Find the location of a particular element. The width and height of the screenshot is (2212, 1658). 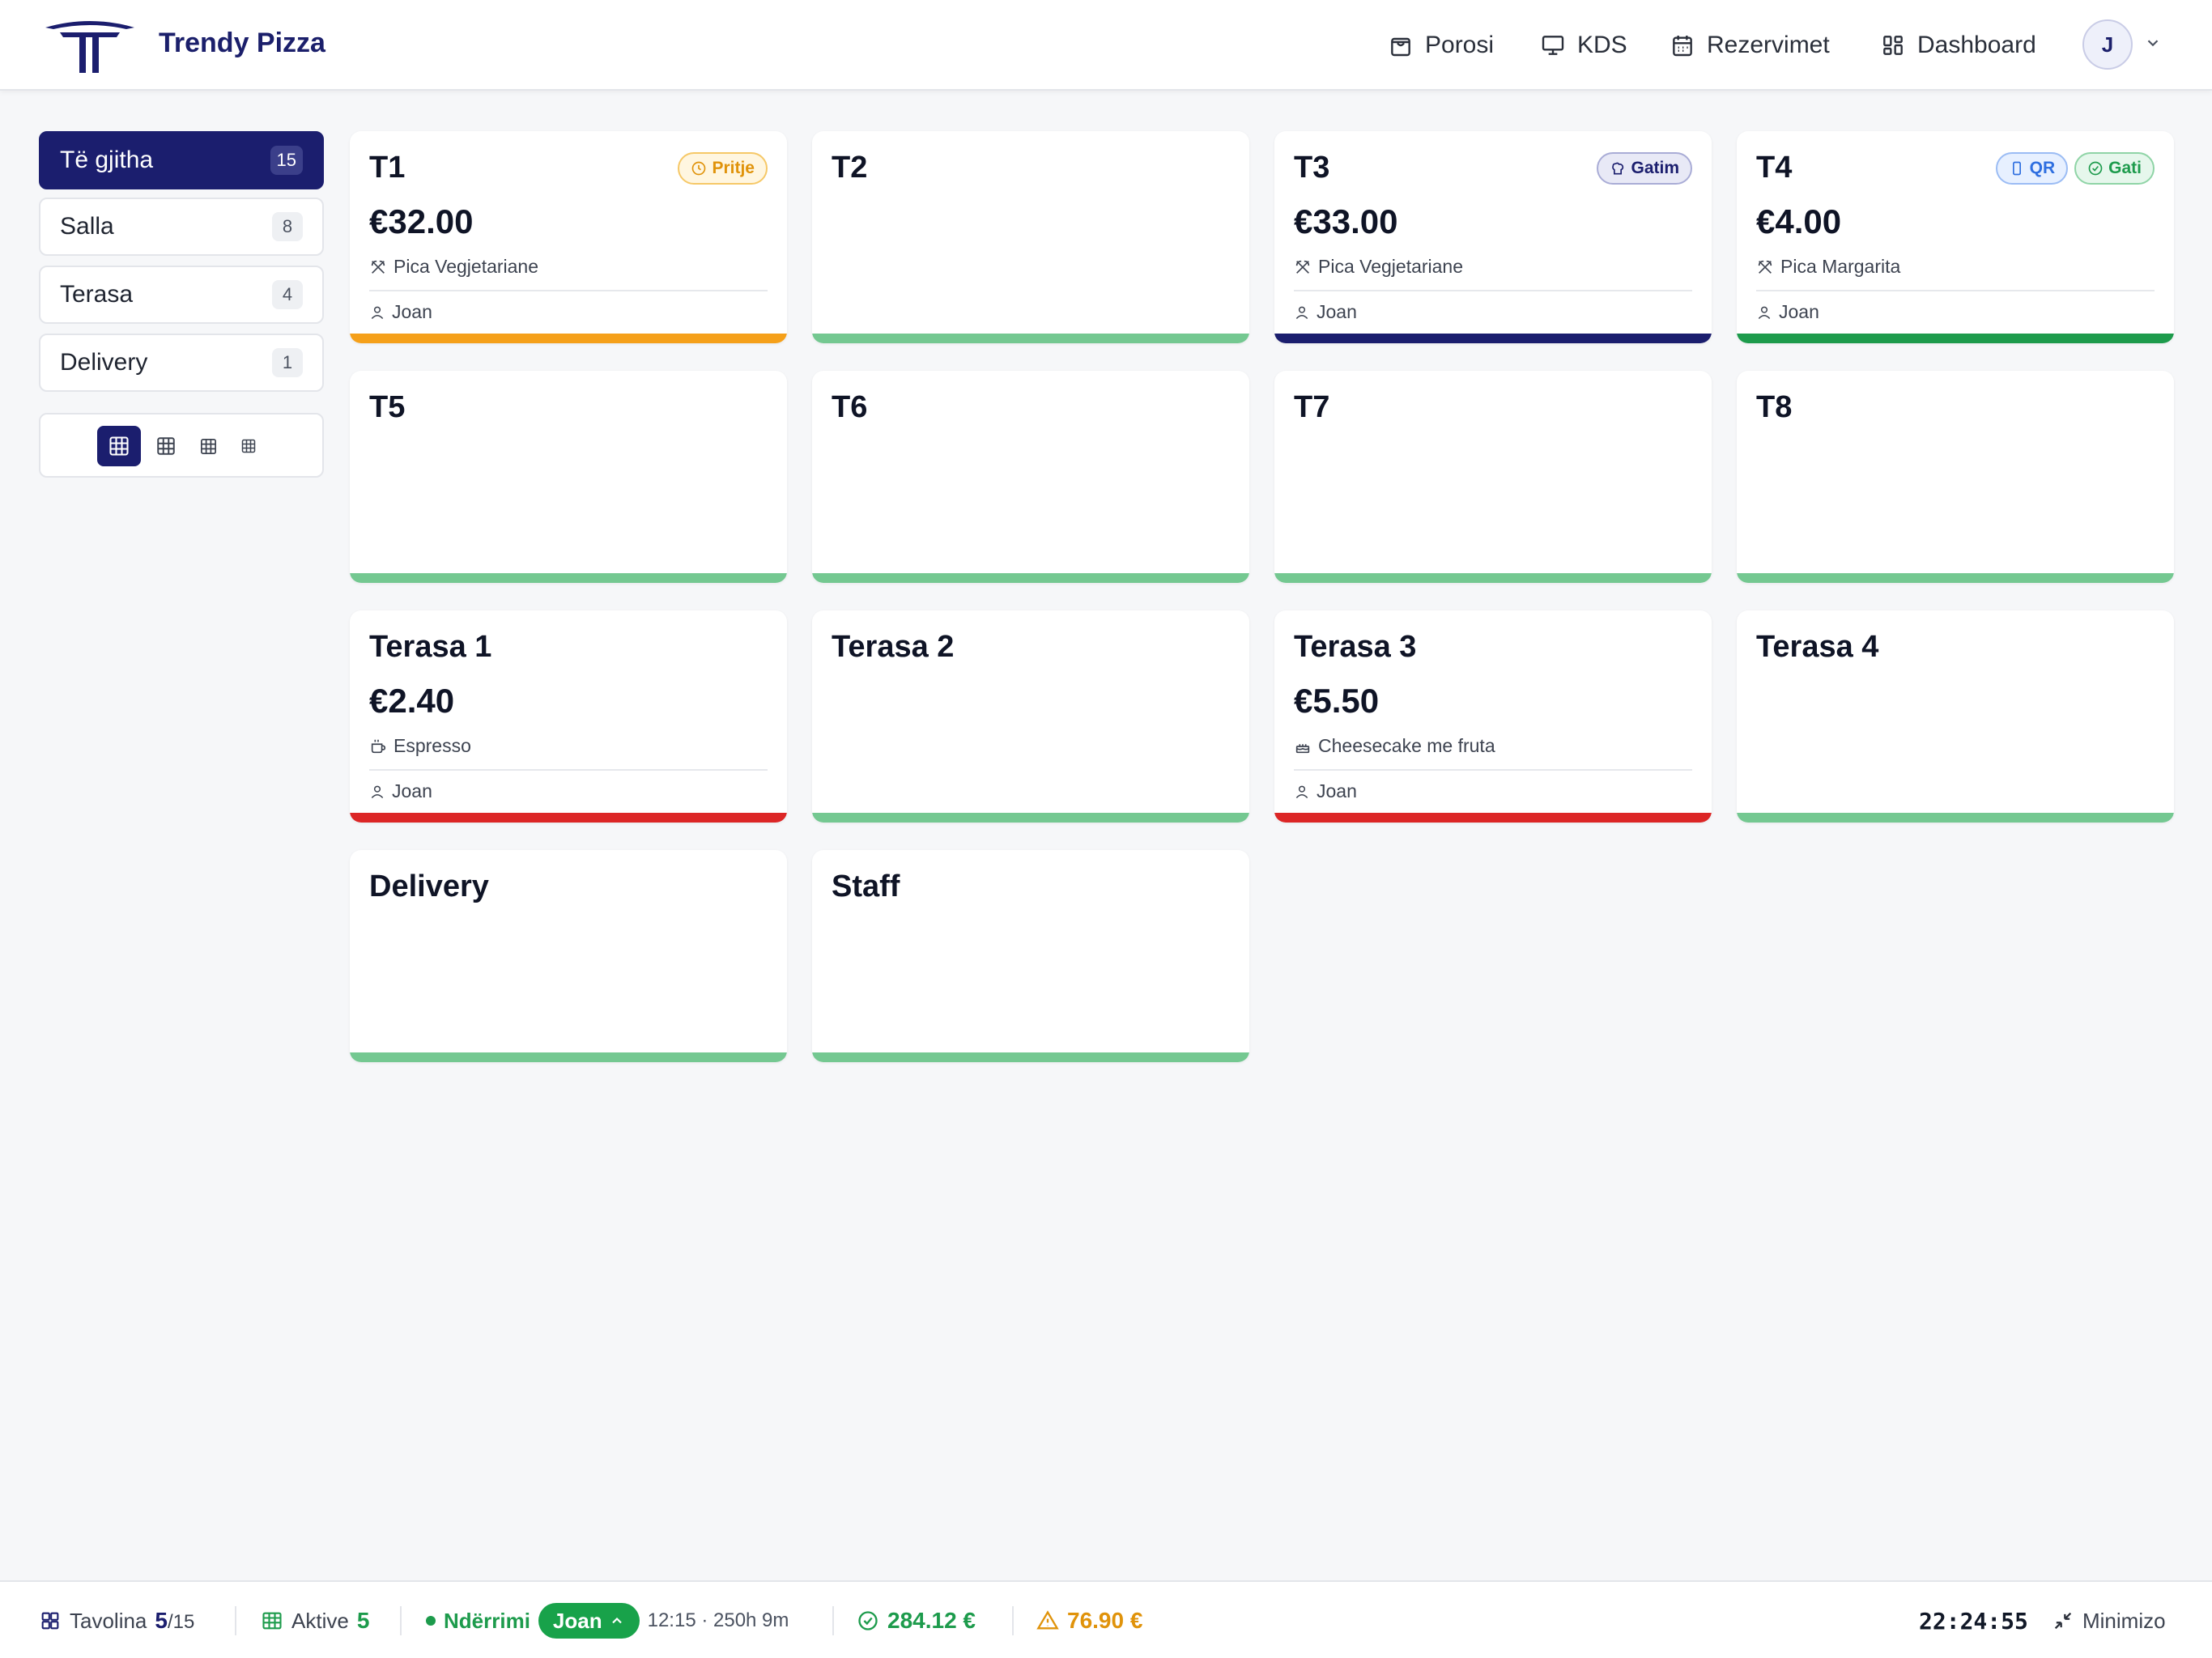

clock-icon is located at coordinates (699, 168).